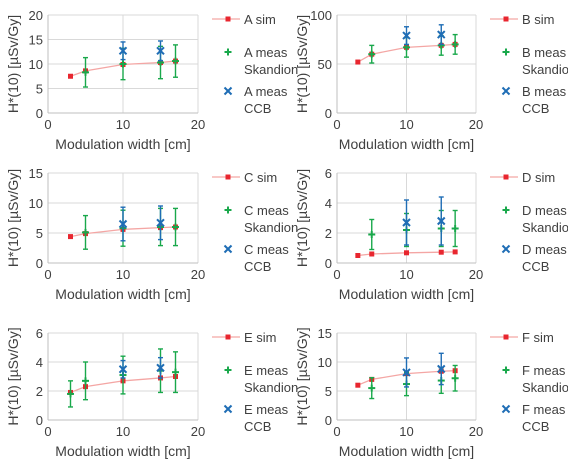 Image resolution: width=568 pixels, height=472 pixels. Describe the element at coordinates (266, 249) in the screenshot. I see `legend-label-line: C meas` at that location.